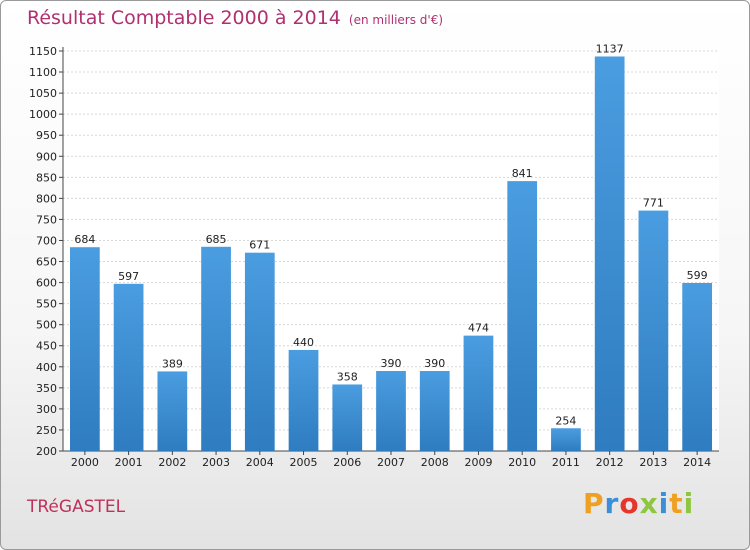 The image size is (750, 550). What do you see at coordinates (303, 342) in the screenshot?
I see `bar-value-label: 440` at bounding box center [303, 342].